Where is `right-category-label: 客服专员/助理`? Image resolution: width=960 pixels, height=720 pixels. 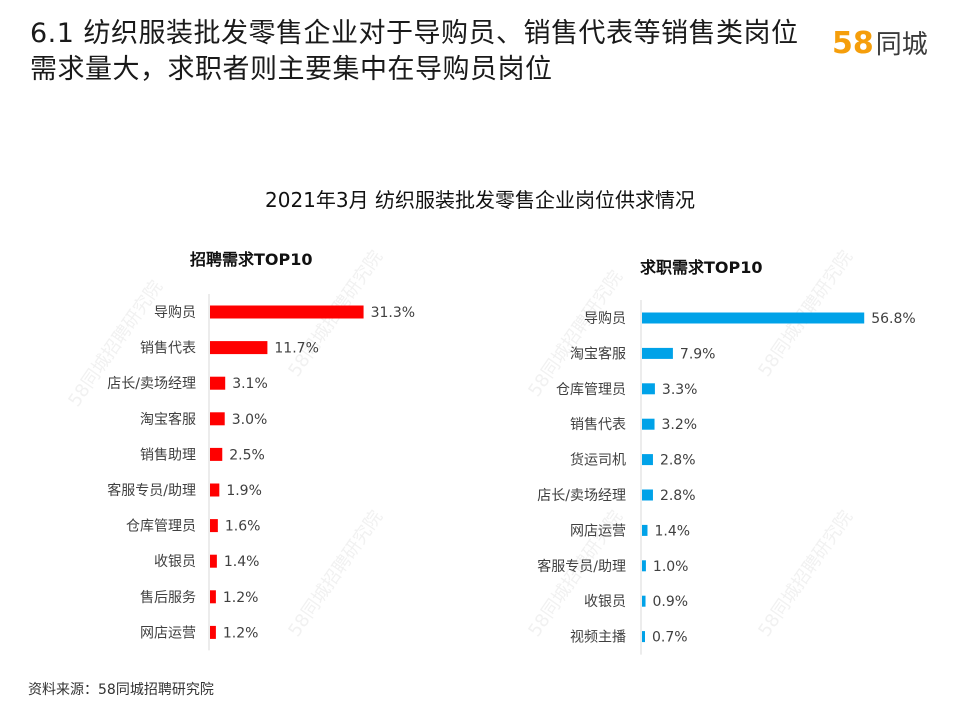
right-category-label: 客服专员/助理 is located at coordinates (581, 566).